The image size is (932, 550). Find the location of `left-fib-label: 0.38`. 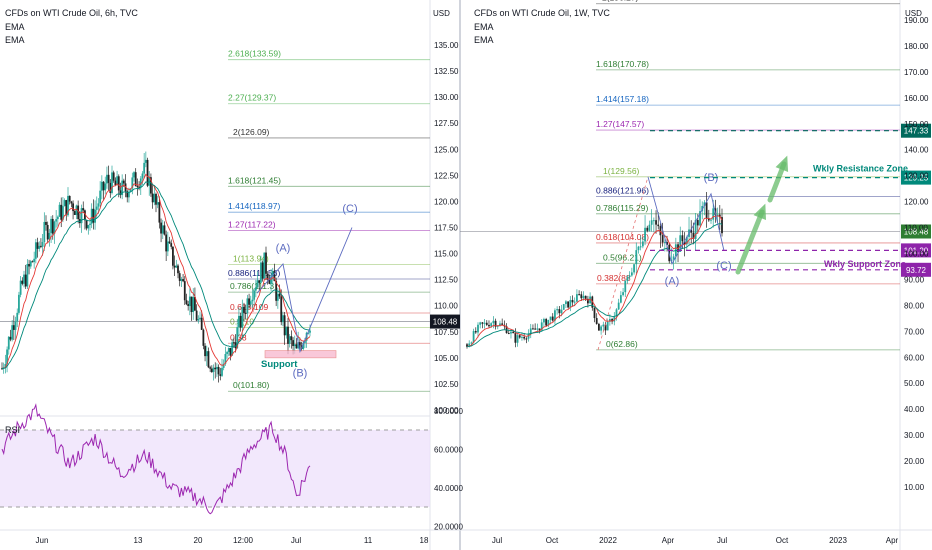

left-fib-label: 0.38 is located at coordinates (238, 337).